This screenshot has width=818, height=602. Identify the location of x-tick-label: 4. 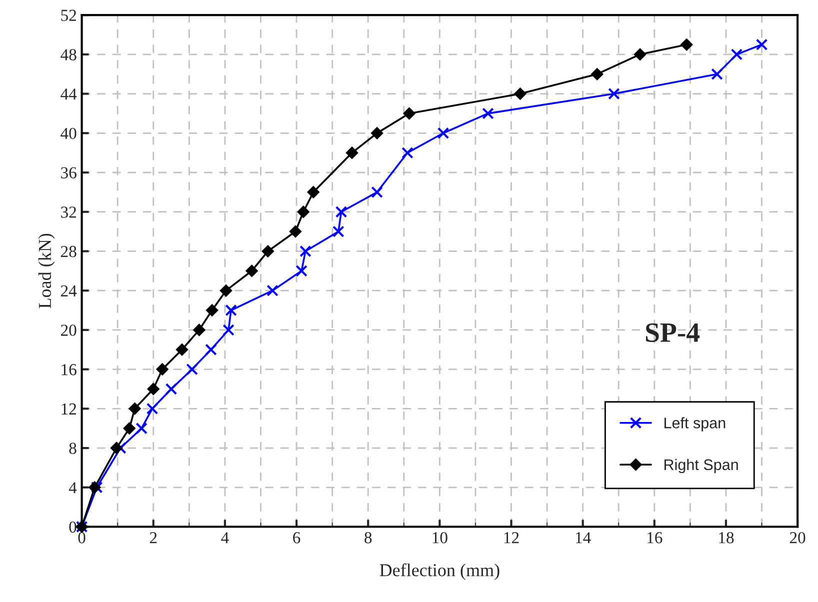
(225, 538).